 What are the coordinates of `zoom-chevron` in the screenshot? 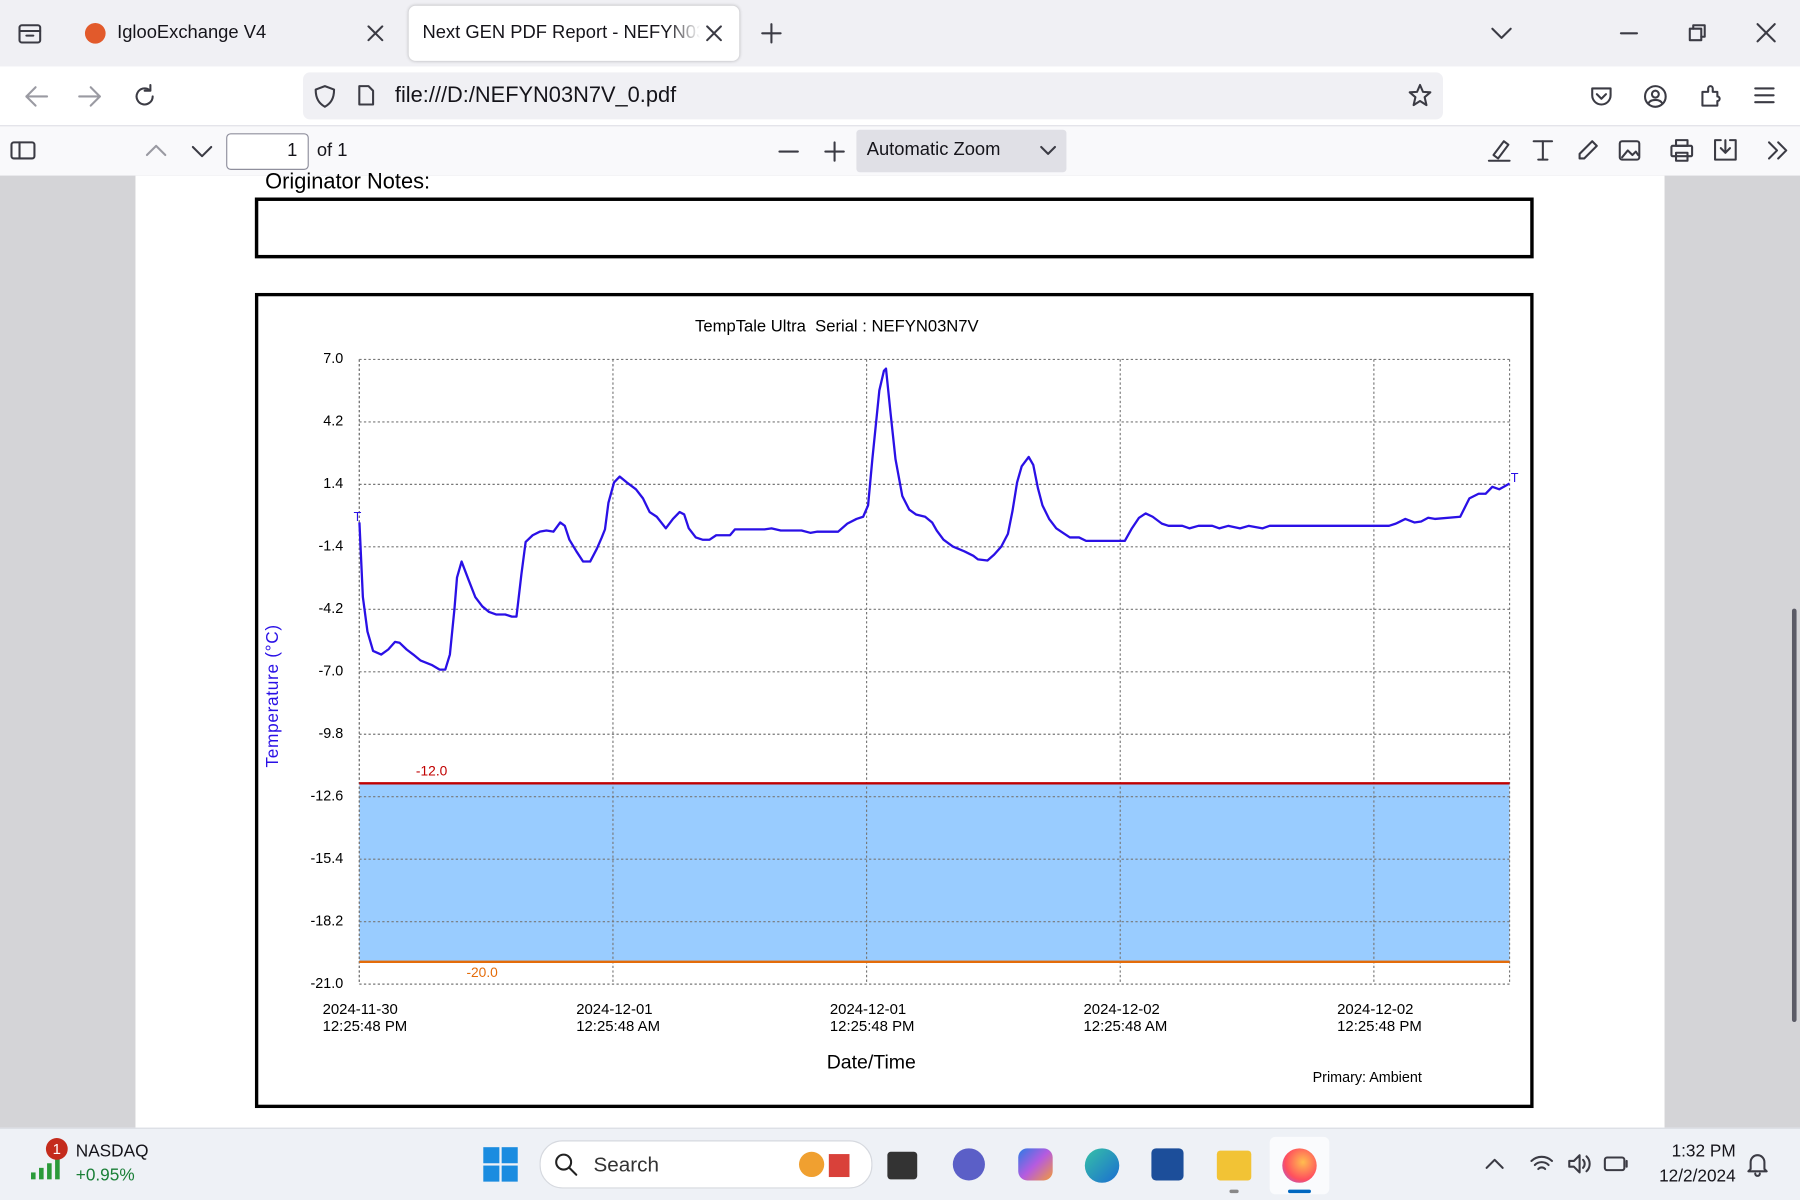 It's located at (1048, 150).